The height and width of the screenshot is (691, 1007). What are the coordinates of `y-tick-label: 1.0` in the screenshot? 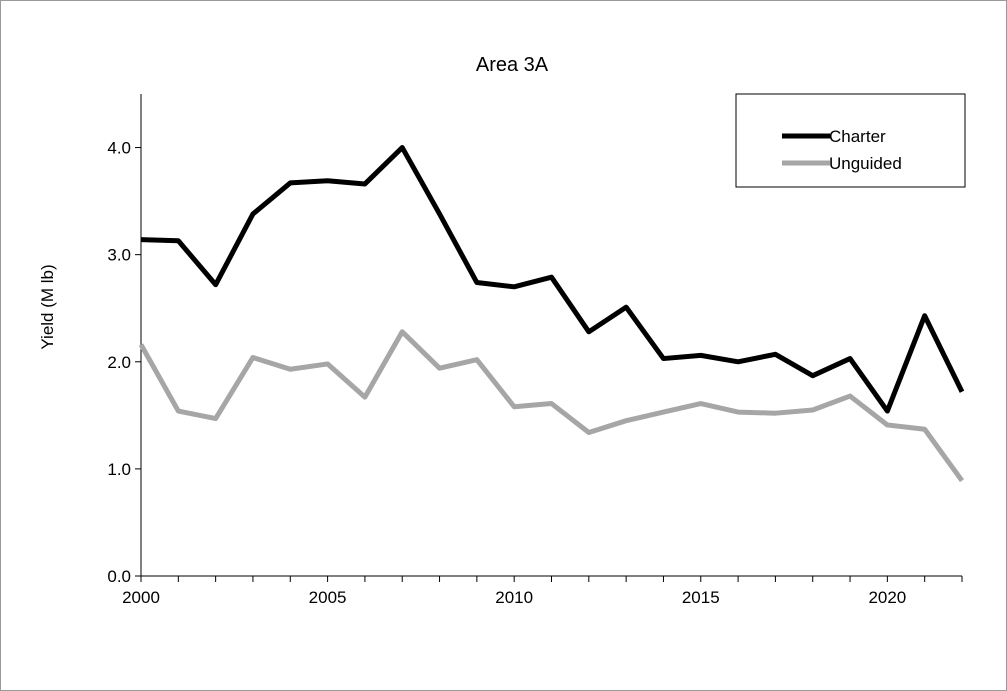 It's located at (119, 469).